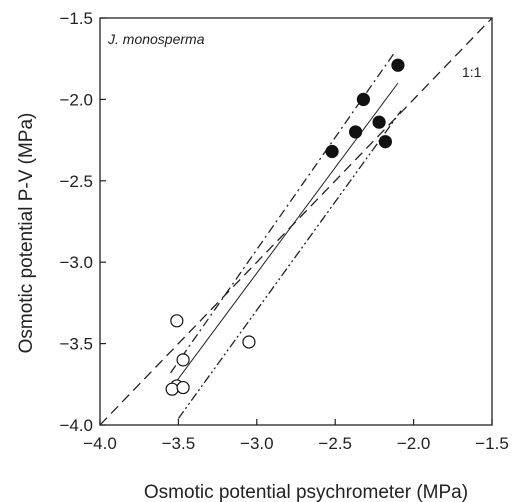 This screenshot has width=529, height=502. I want to click on x-axis-title: Osmotic potential psychrometer (MPa), so click(306, 492).